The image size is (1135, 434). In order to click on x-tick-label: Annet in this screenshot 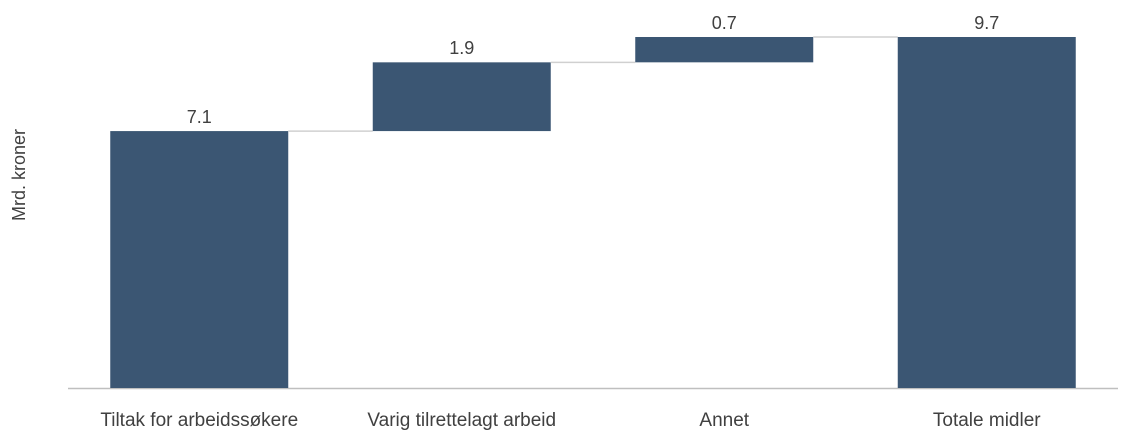, I will do `click(724, 420)`.